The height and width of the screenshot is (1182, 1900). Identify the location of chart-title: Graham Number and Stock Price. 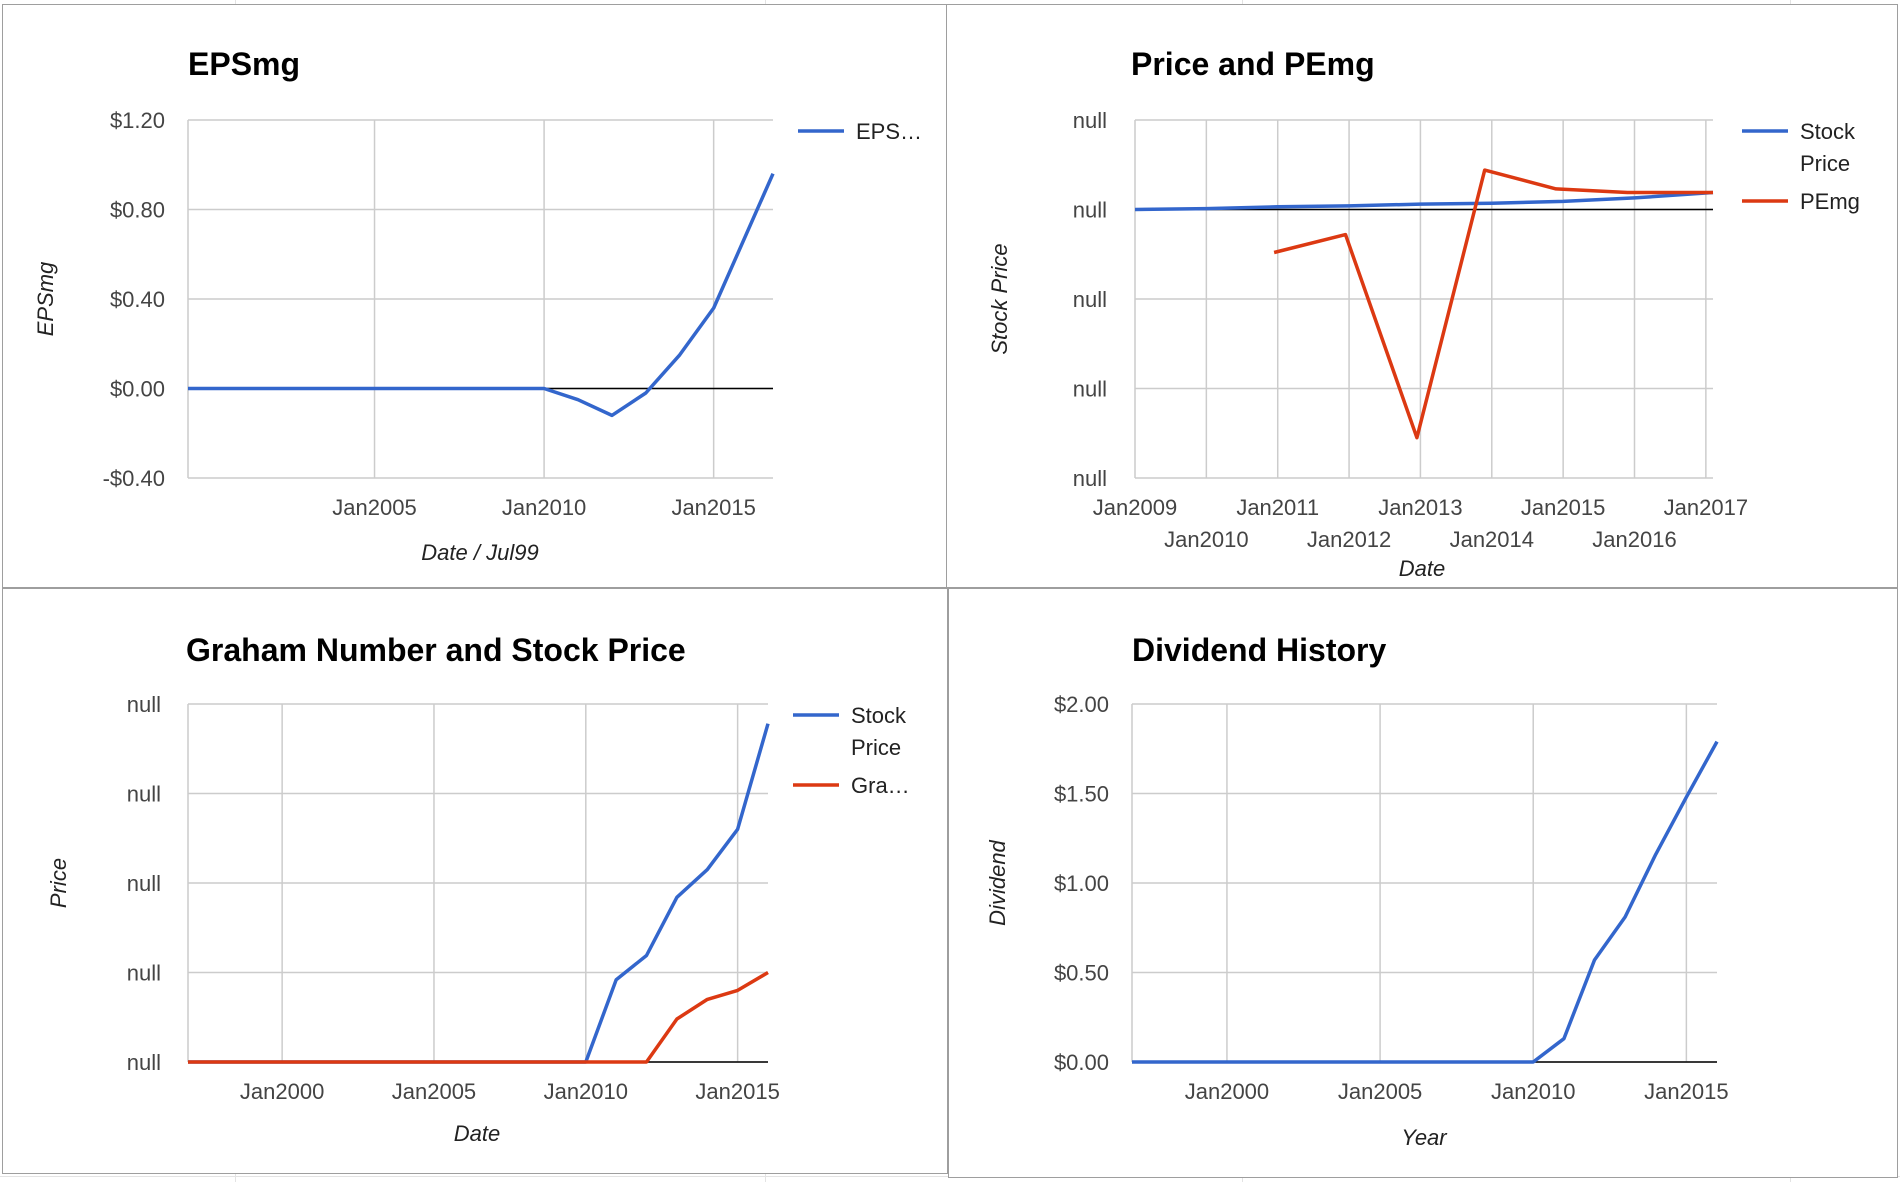
(436, 650).